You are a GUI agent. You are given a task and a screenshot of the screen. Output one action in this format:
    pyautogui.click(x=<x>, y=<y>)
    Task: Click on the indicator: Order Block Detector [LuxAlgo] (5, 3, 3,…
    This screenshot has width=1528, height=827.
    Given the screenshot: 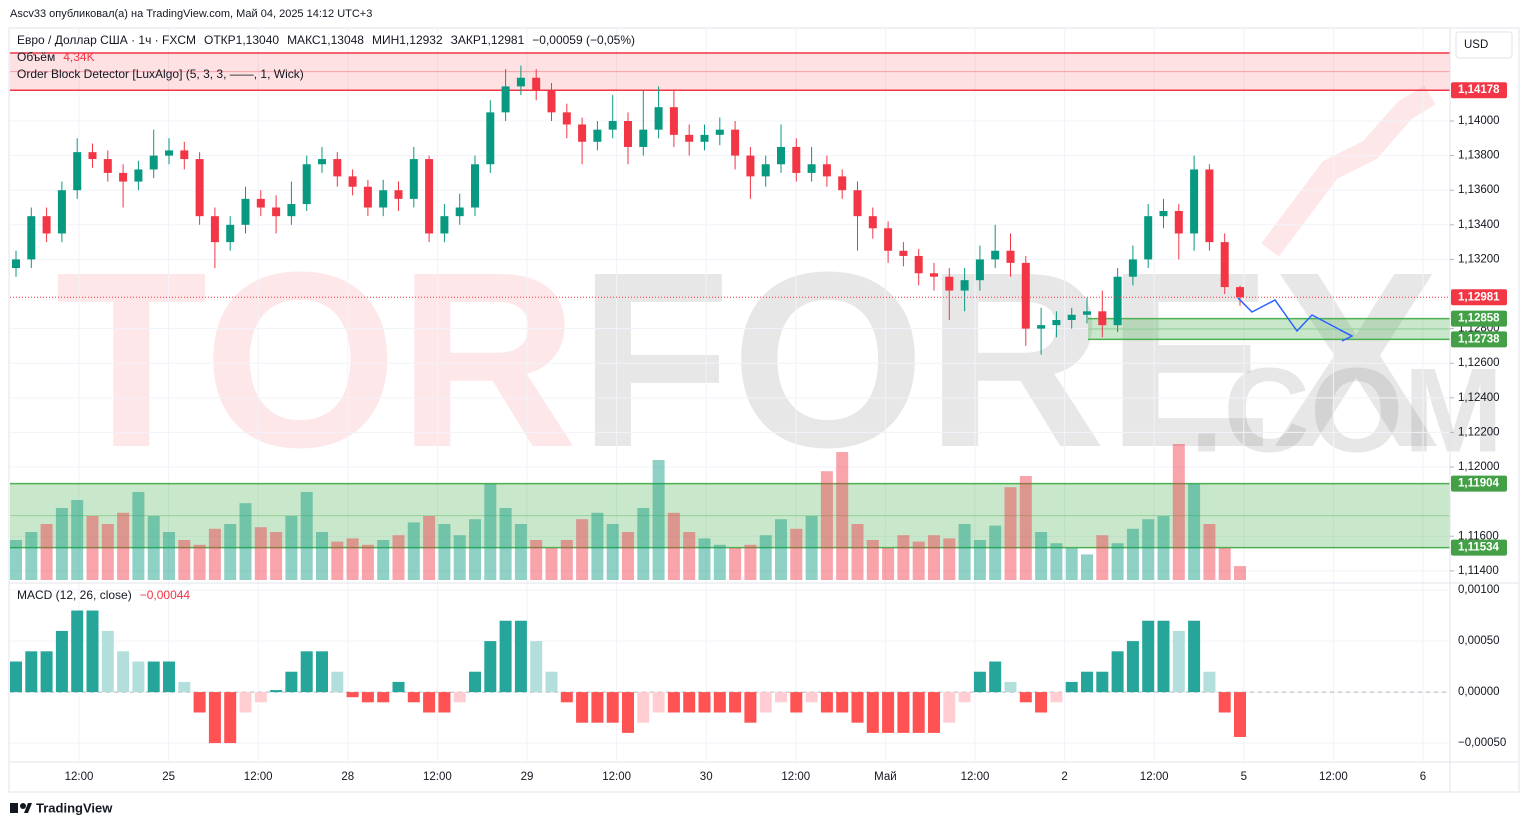 What is the action you would take?
    pyautogui.click(x=160, y=74)
    